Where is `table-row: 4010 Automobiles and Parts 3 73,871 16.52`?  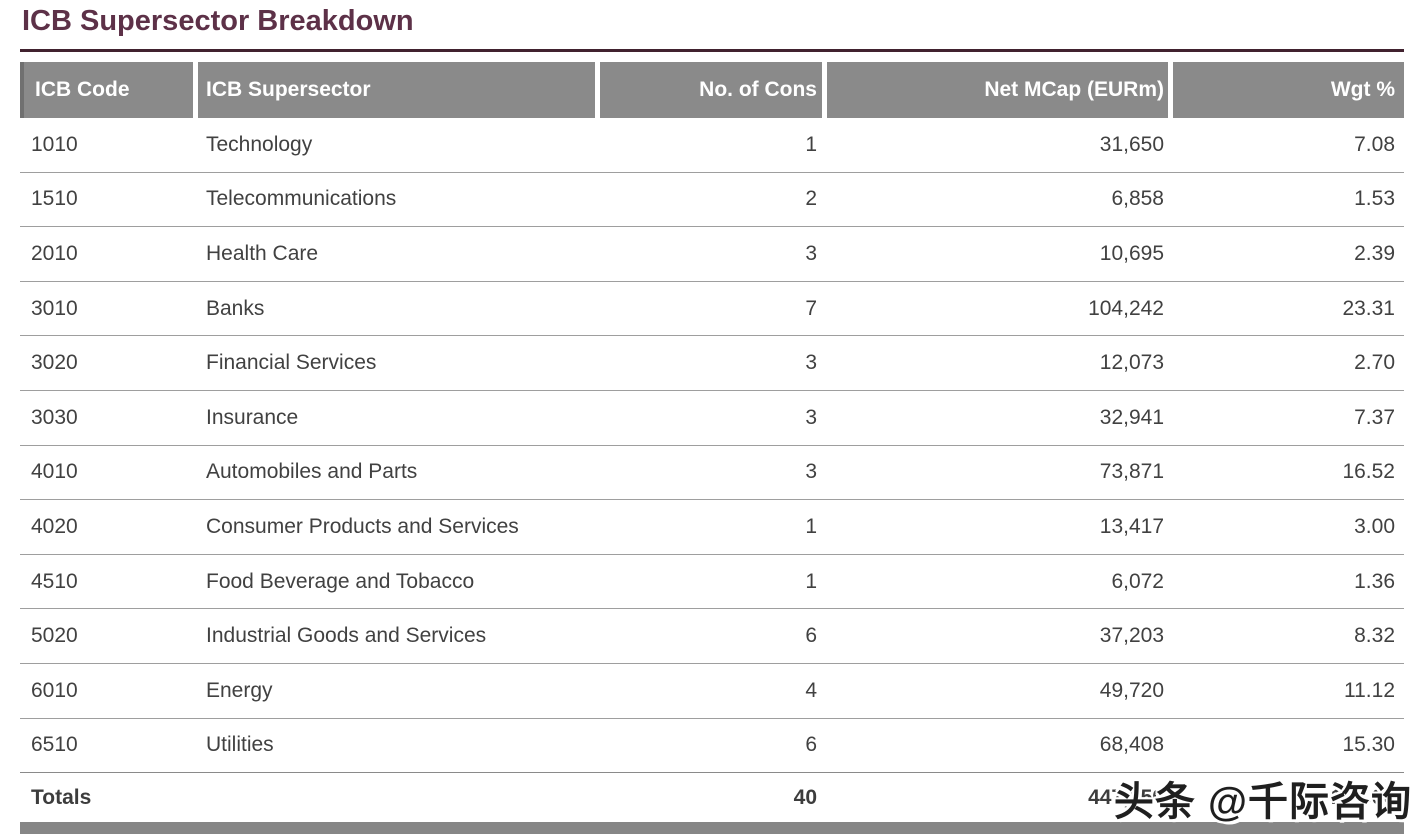 table-row: 4010 Automobiles and Parts 3 73,871 16.52 is located at coordinates (712, 473).